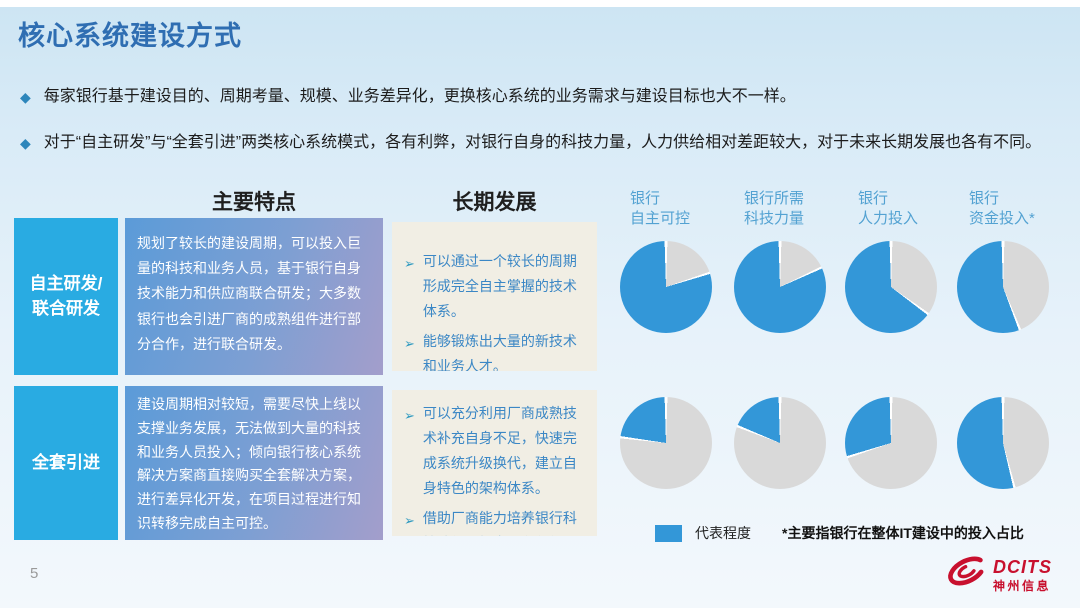 The width and height of the screenshot is (1080, 608). Describe the element at coordinates (66, 463) in the screenshot. I see `row-label-full-import: 全套引进` at that location.